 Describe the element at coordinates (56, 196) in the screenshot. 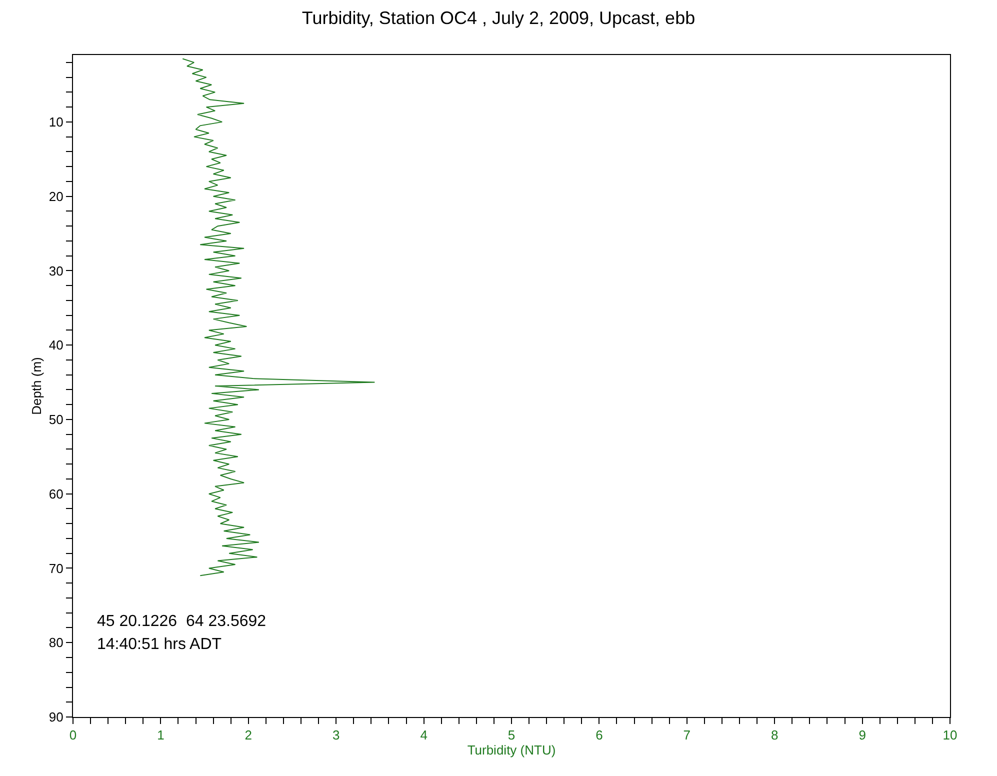

I see `y-tick-label: 20` at that location.